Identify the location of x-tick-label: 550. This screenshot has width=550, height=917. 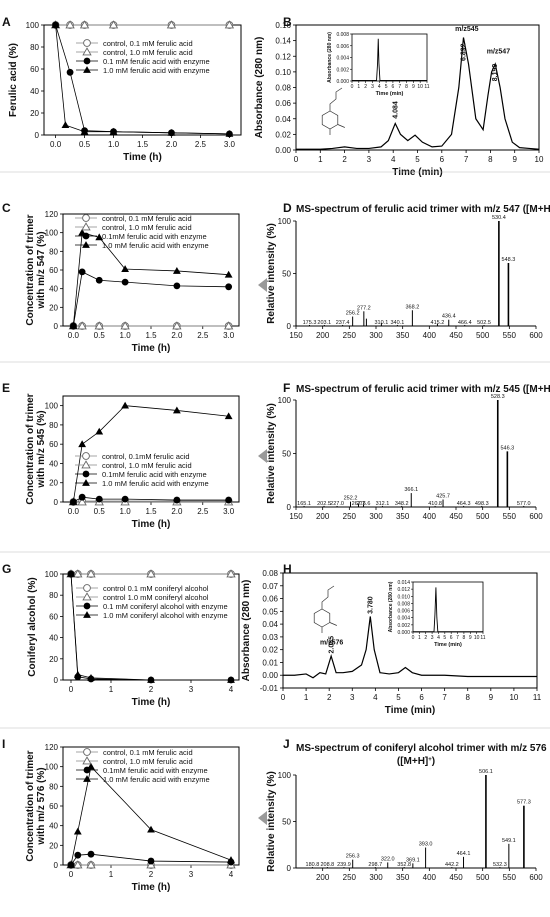
(510, 877).